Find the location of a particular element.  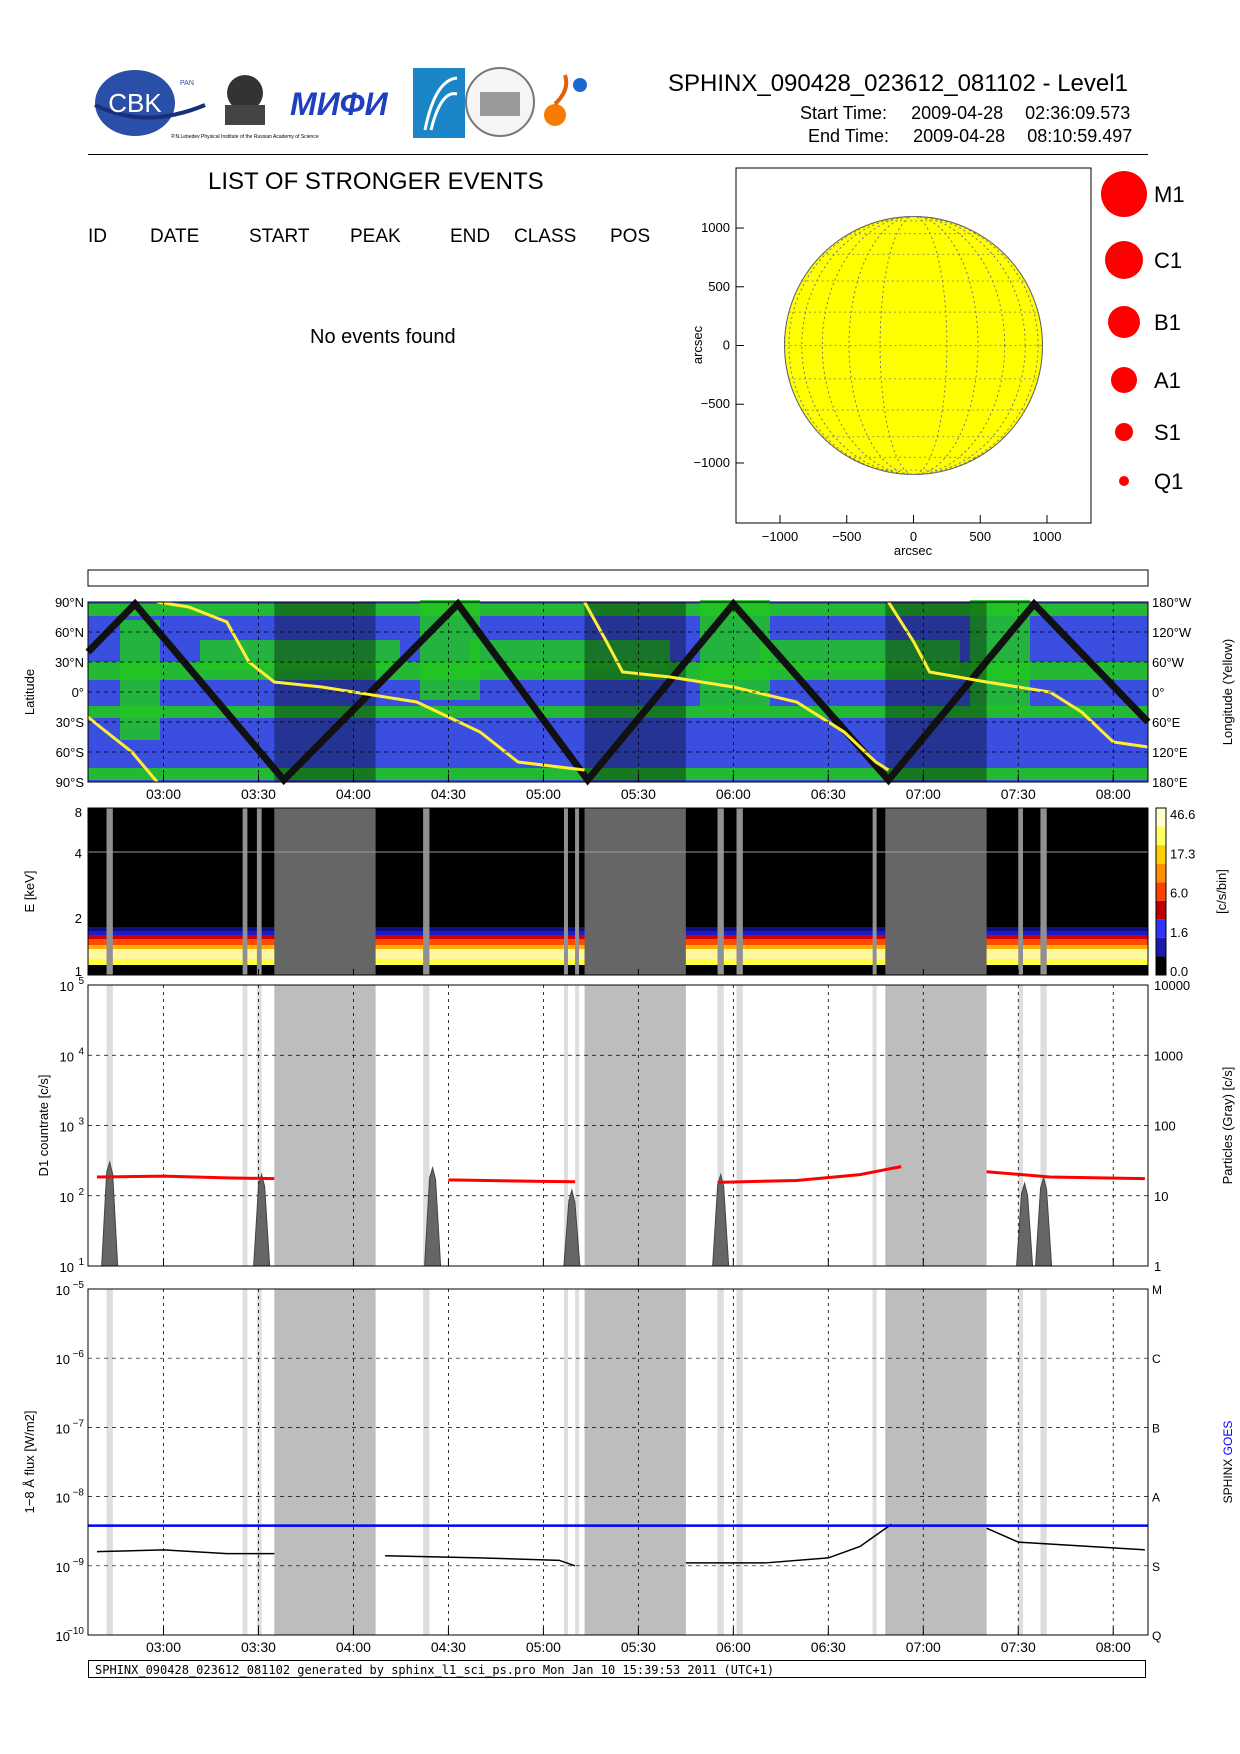

solar-disk is located at coordinates (913, 345).